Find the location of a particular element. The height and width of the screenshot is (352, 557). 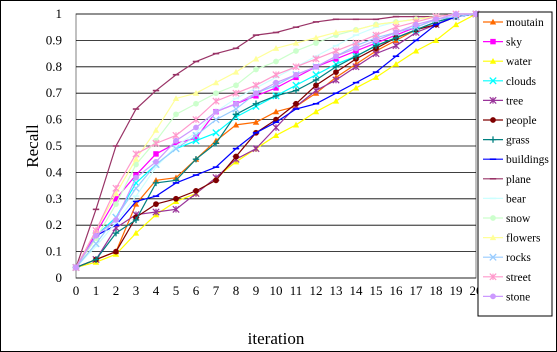

legend-item-street: street is located at coordinates (507, 278).